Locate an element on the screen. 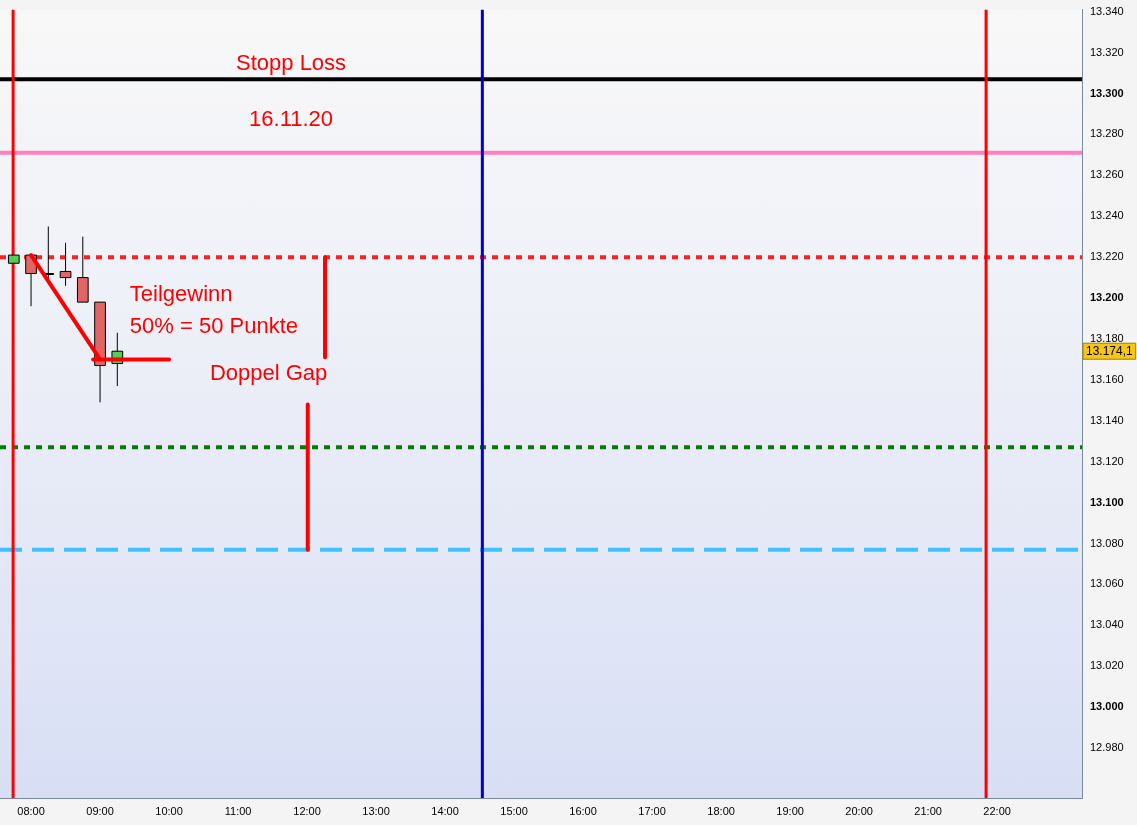 This screenshot has height=825, width=1137. y-tick-label: 13.000 is located at coordinates (1107, 706).